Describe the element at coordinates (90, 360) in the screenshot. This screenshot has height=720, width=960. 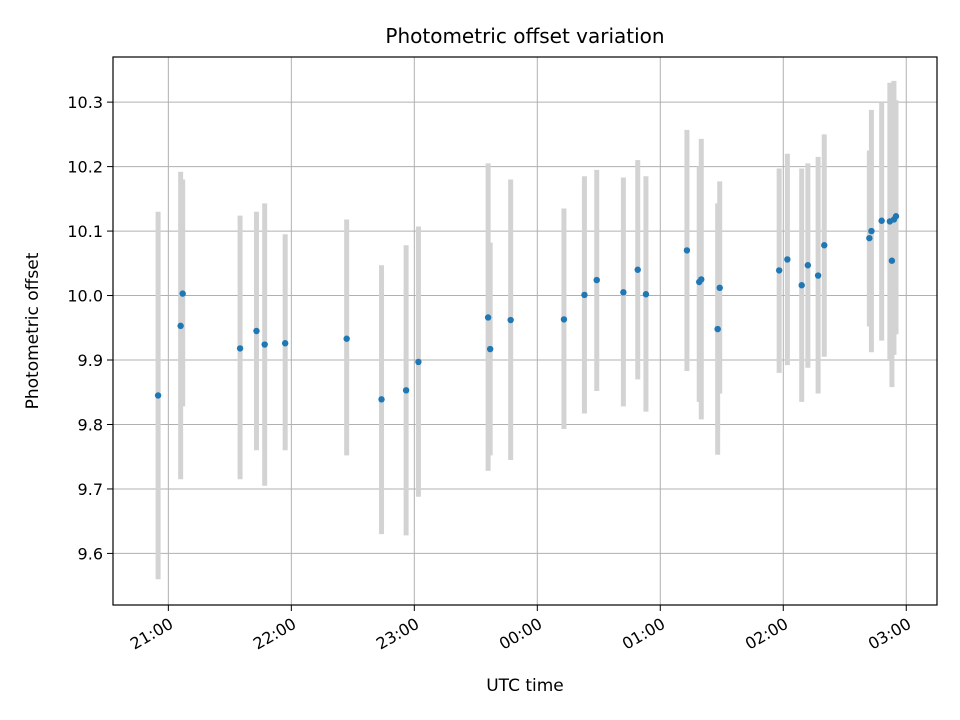
I see `y-tick-label: 9.9` at that location.